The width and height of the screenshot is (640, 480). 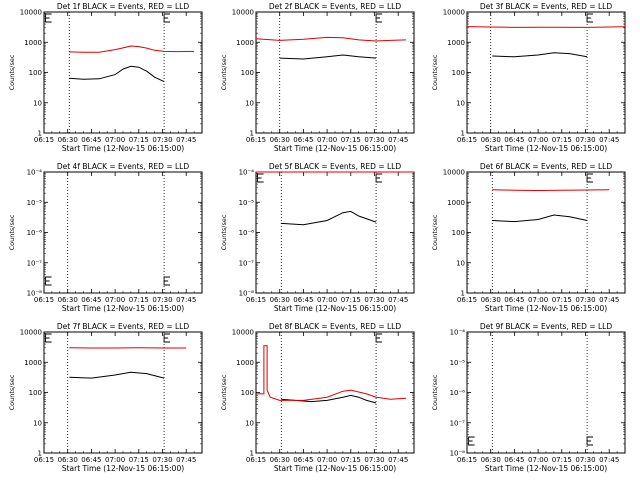 What do you see at coordinates (546, 166) in the screenshot?
I see `panel-title: Det 6f BLACK = Events, RED = LLD` at bounding box center [546, 166].